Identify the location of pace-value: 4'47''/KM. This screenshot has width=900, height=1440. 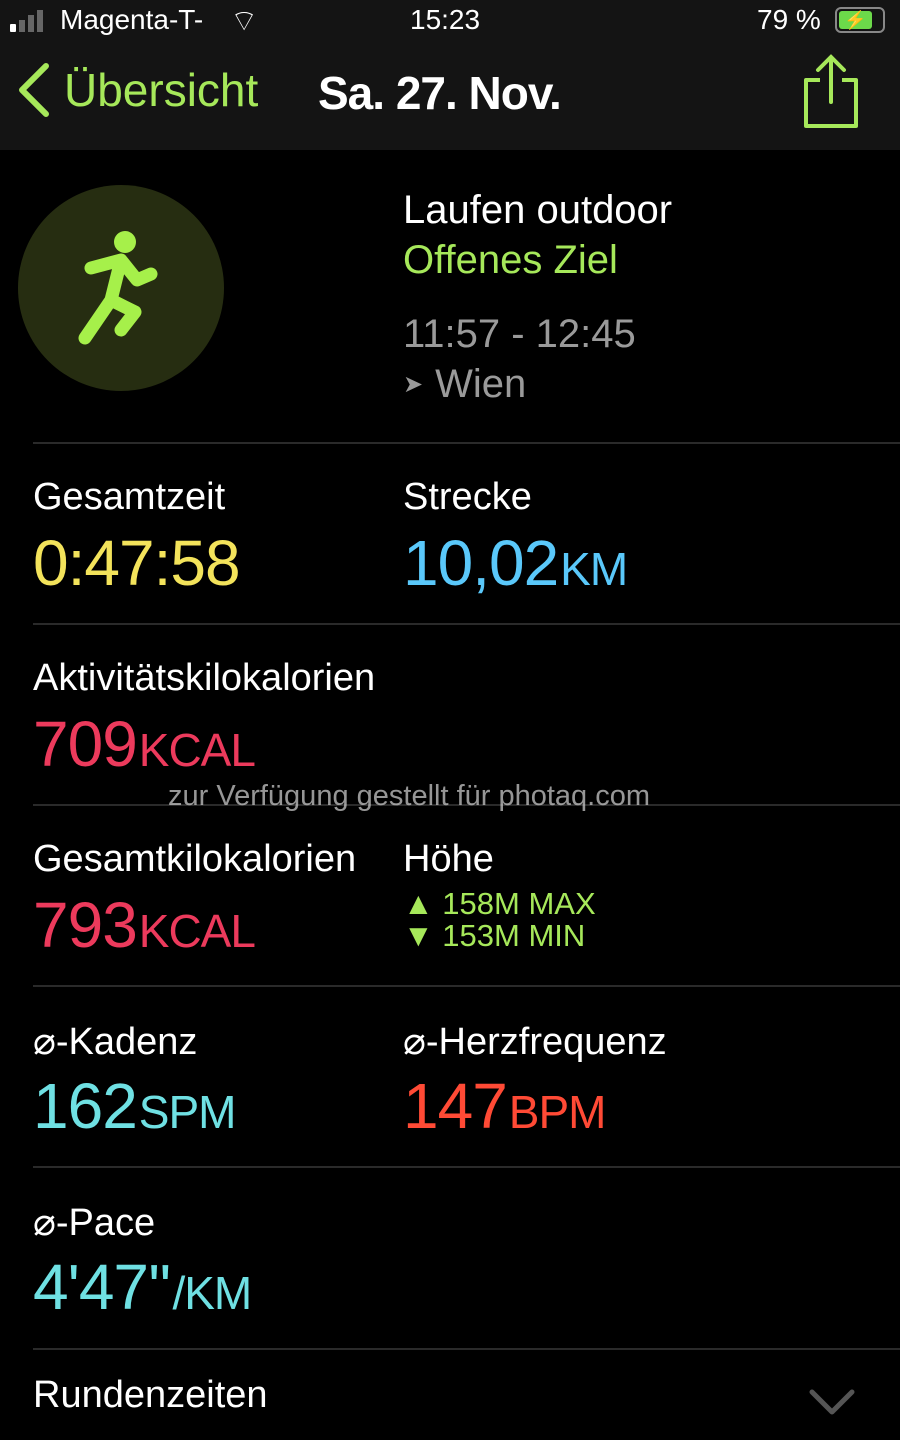
(142, 1287).